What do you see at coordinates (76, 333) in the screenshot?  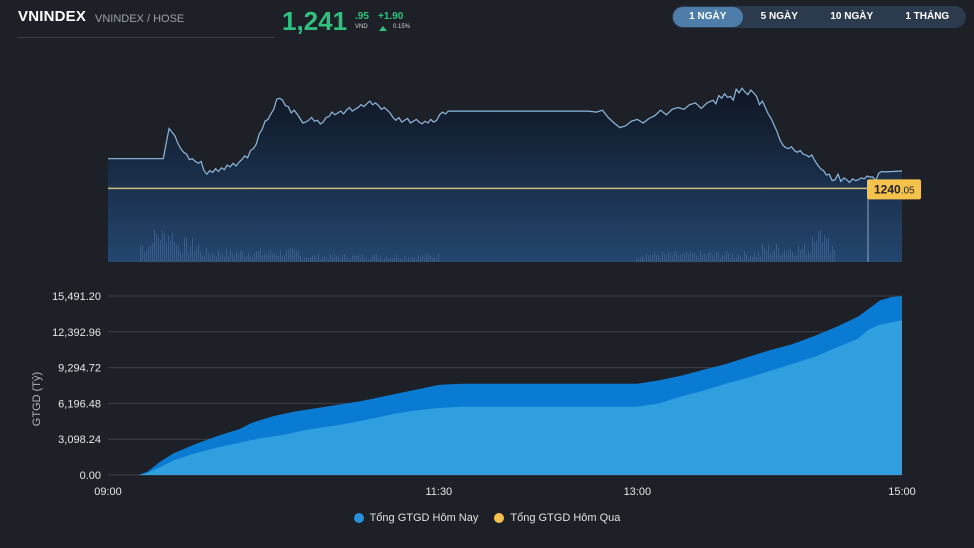 I see `y-tick-label: 12,392.96` at bounding box center [76, 333].